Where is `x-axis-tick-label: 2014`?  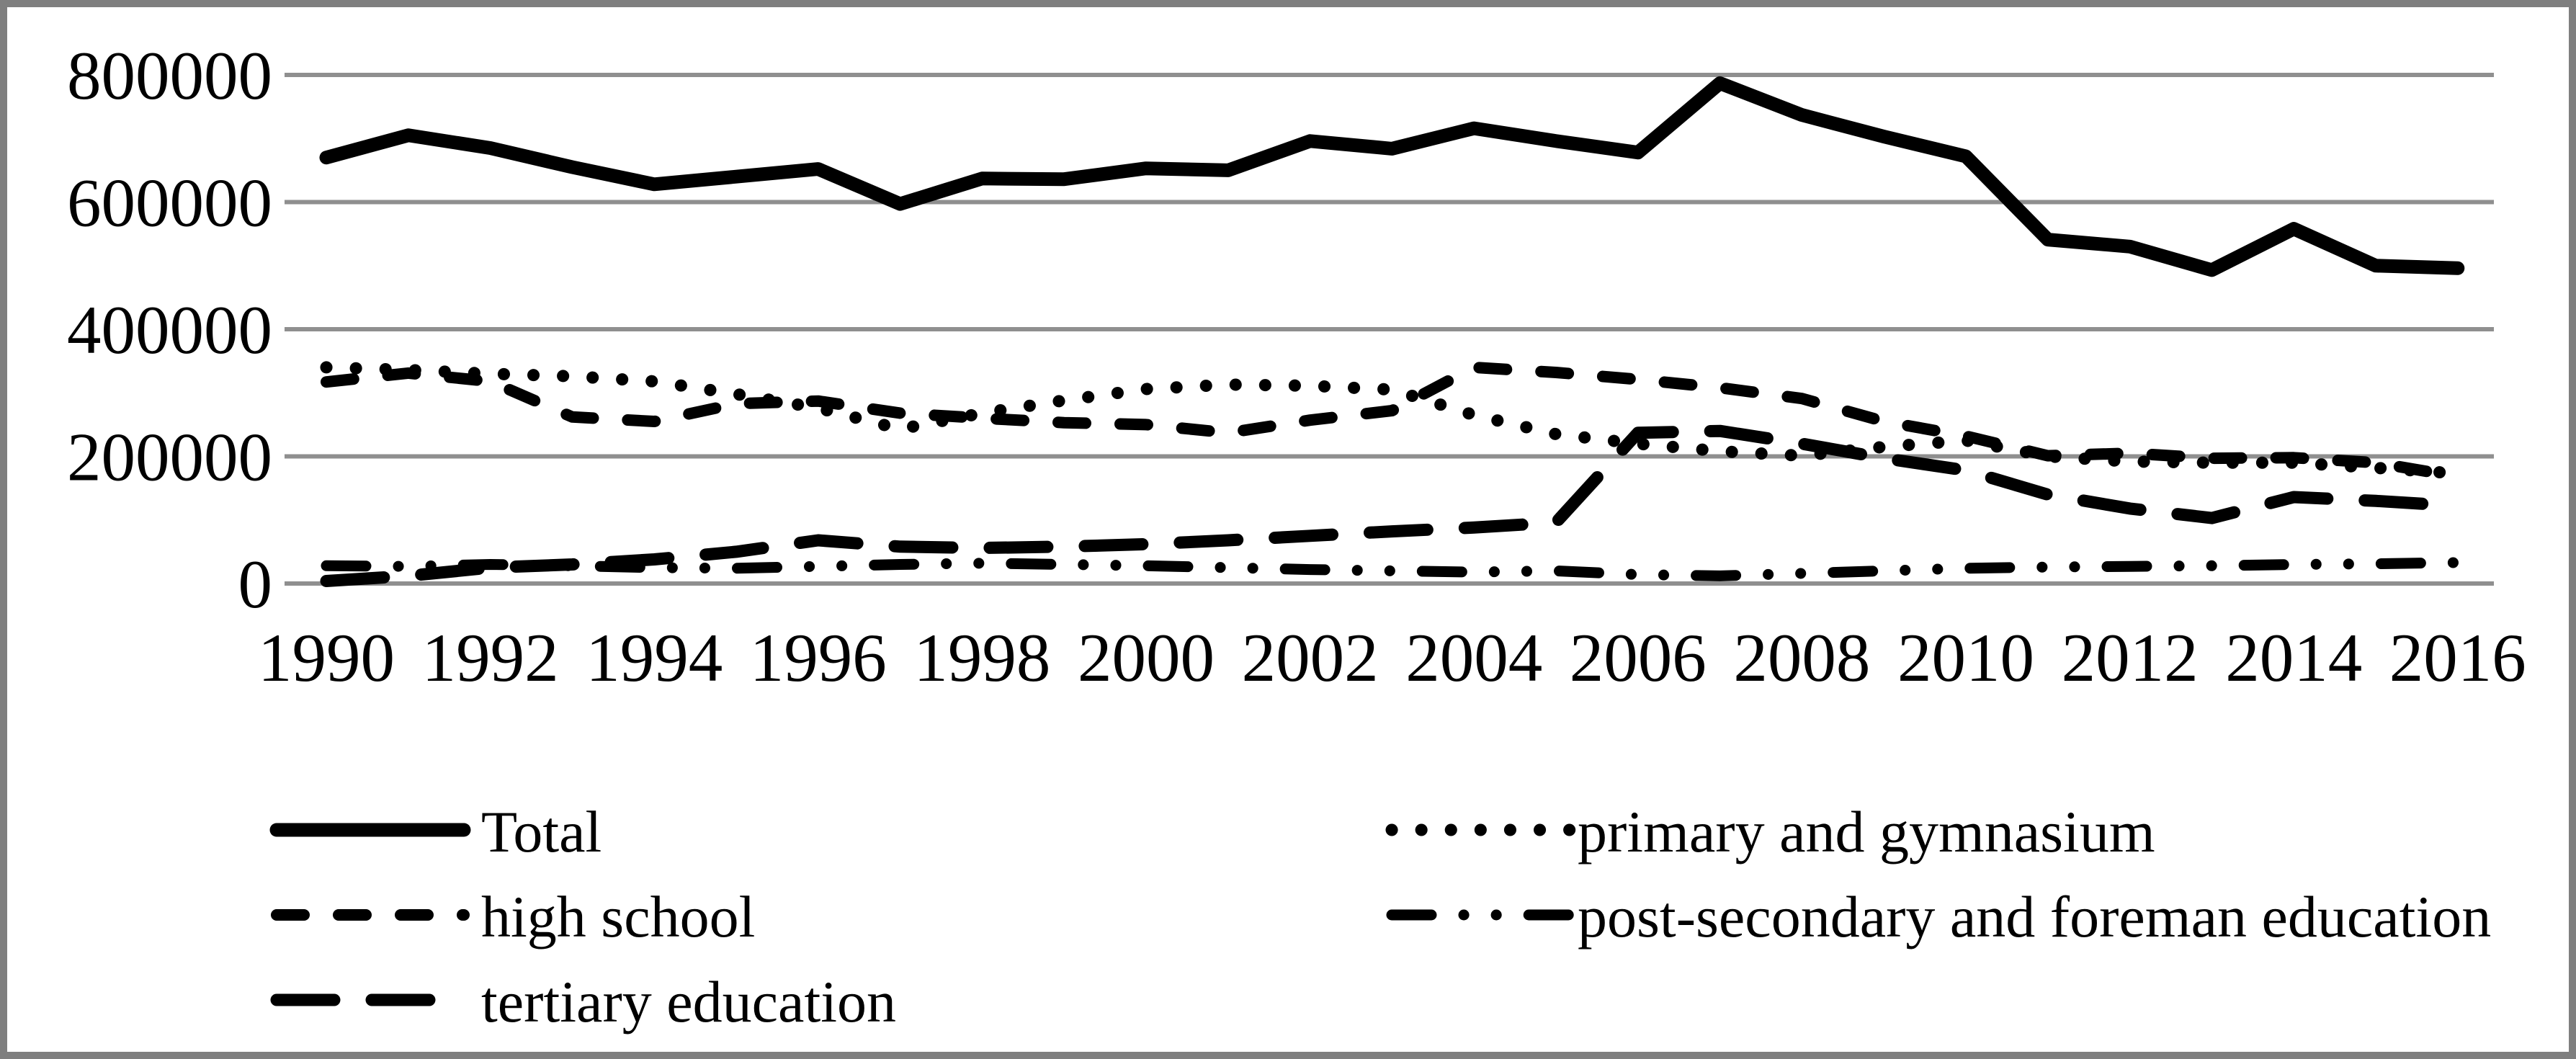
x-axis-tick-label: 2014 is located at coordinates (2293, 658).